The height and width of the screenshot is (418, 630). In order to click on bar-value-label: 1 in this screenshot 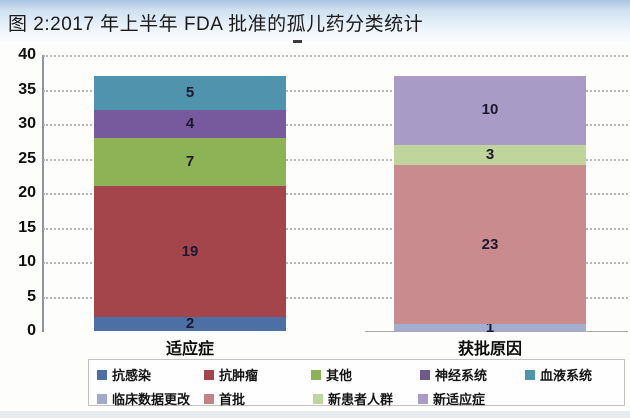, I will do `click(490, 327)`.